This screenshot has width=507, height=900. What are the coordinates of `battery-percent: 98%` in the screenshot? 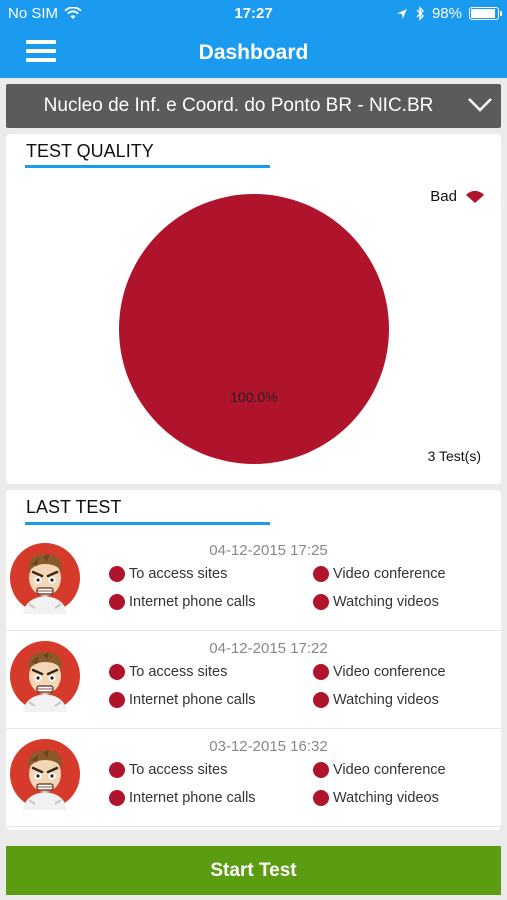 It's located at (446, 13).